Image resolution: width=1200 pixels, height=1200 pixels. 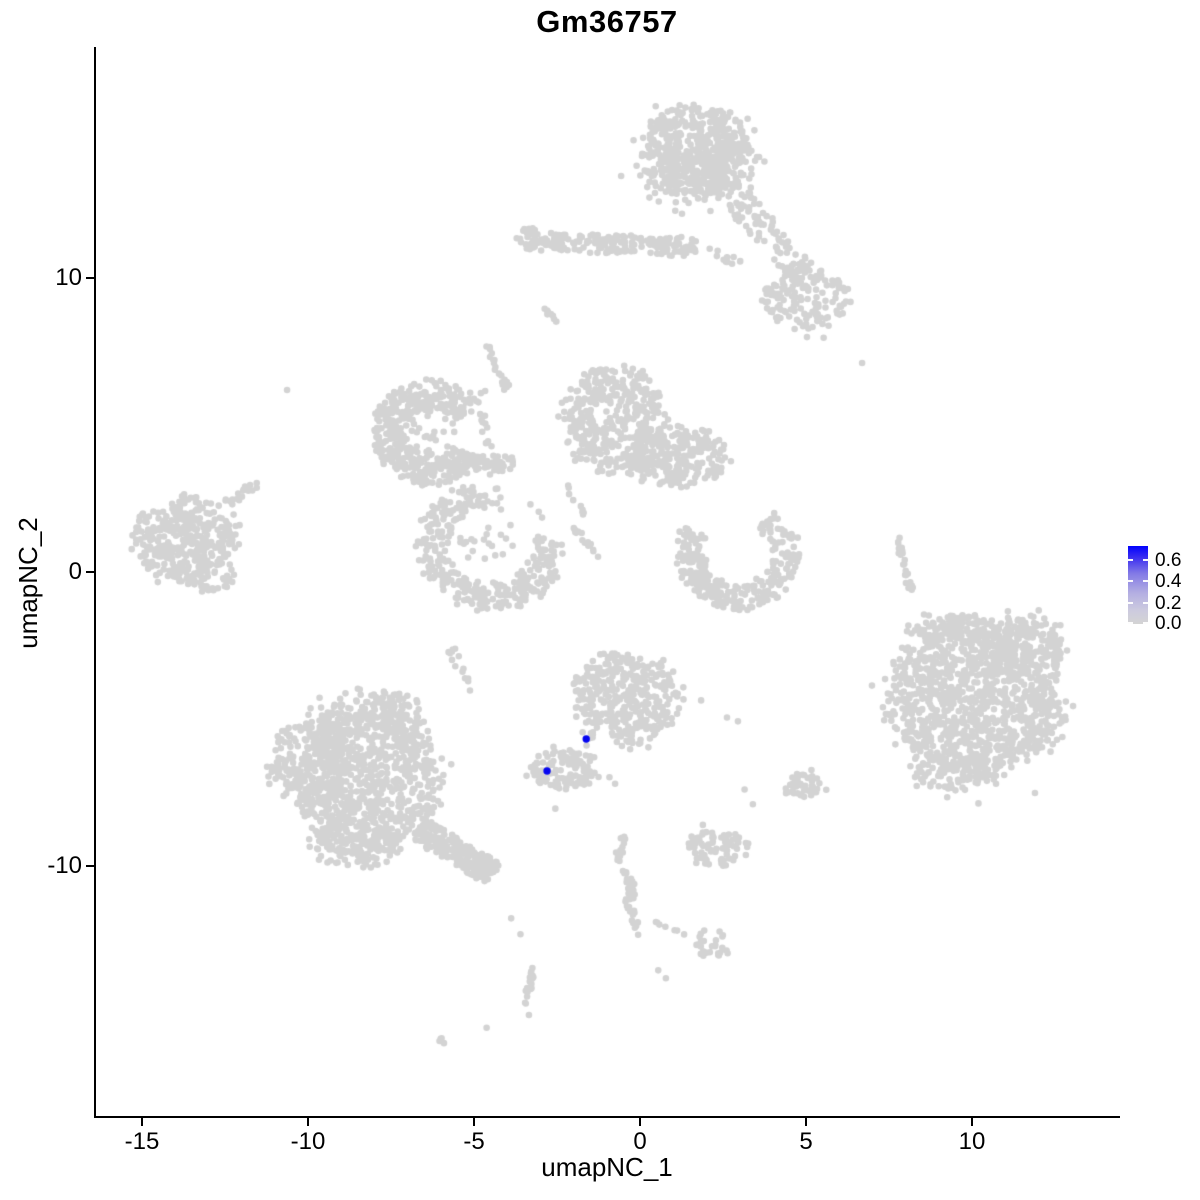 I want to click on y-tick-label: 10, so click(x=68, y=277).